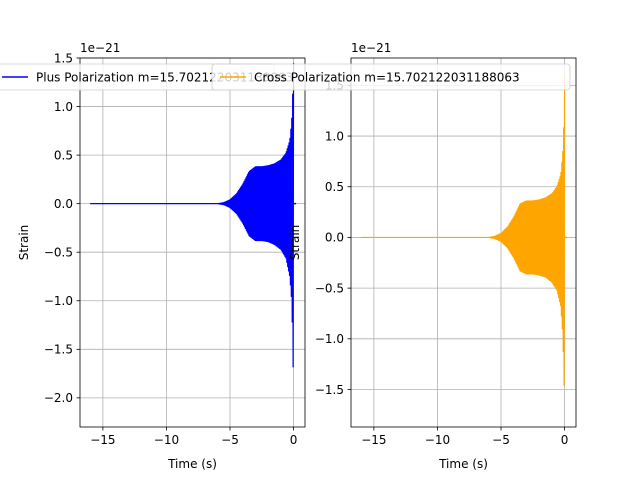  Describe the element at coordinates (387, 77) in the screenshot. I see `legend-label: Cross Polarization m=15.702122031188063` at that location.